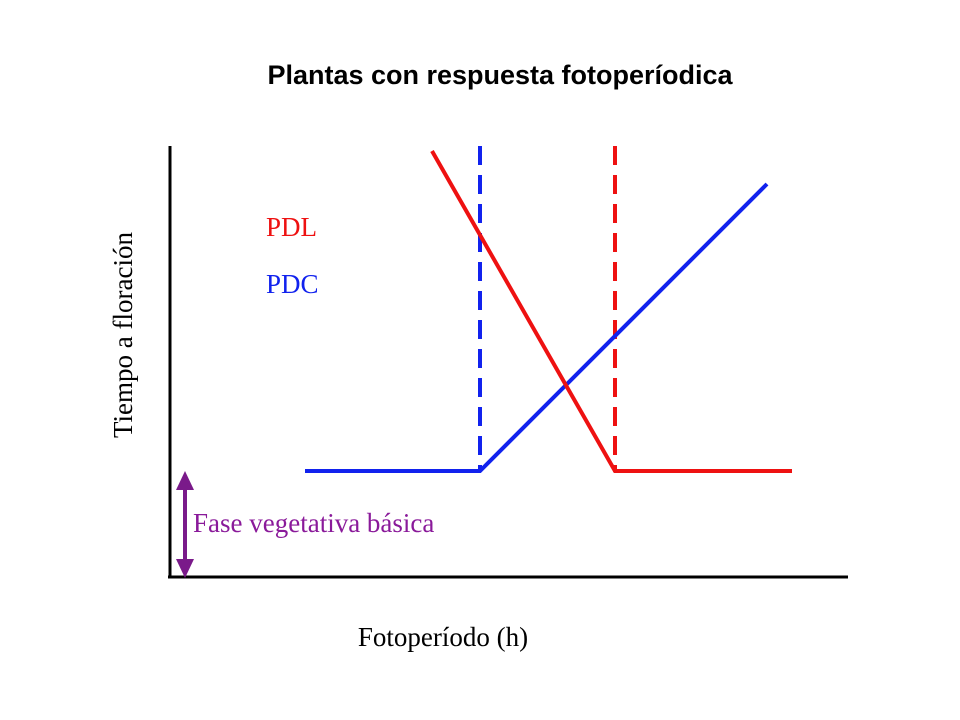  Describe the element at coordinates (443, 637) in the screenshot. I see `x-axis-label: Fotoperíodo (h)` at that location.